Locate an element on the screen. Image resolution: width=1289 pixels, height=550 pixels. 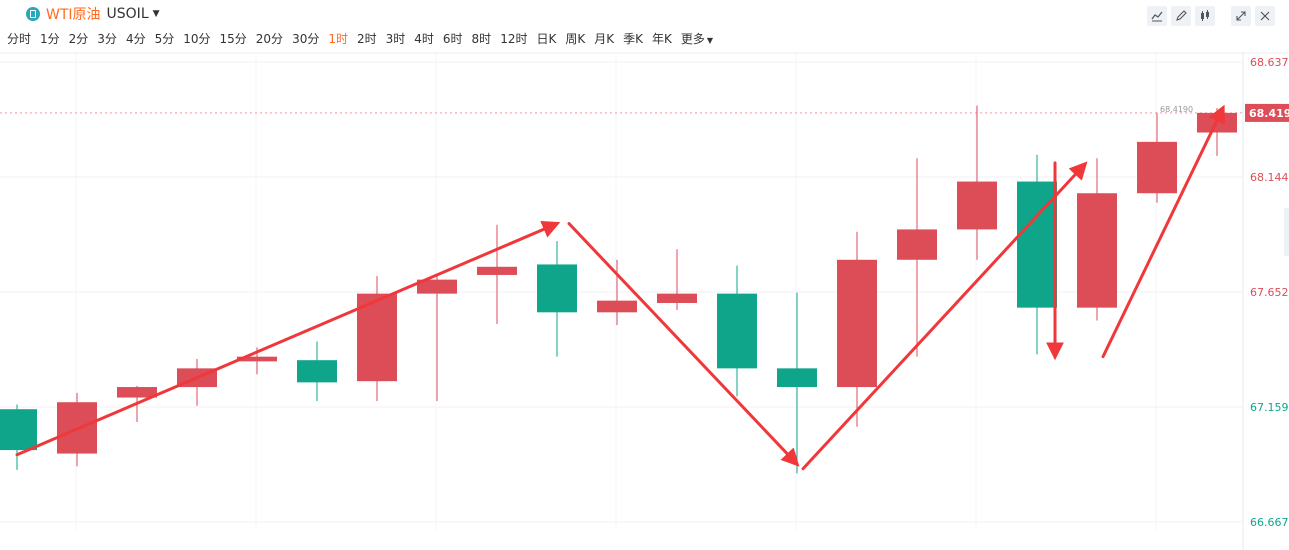
period-tab: 2分 is located at coordinates (78, 38).